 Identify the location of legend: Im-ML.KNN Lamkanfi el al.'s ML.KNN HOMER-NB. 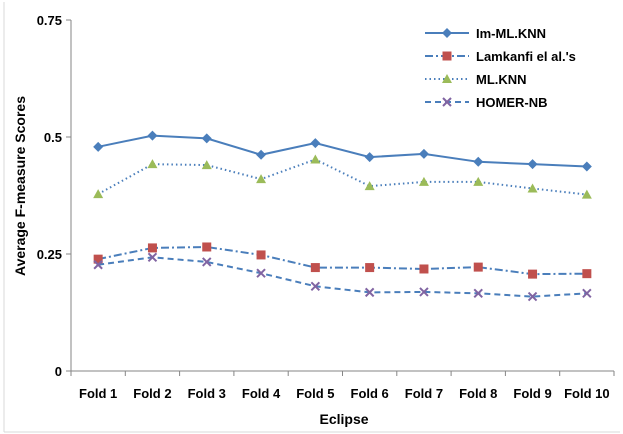
(500, 68).